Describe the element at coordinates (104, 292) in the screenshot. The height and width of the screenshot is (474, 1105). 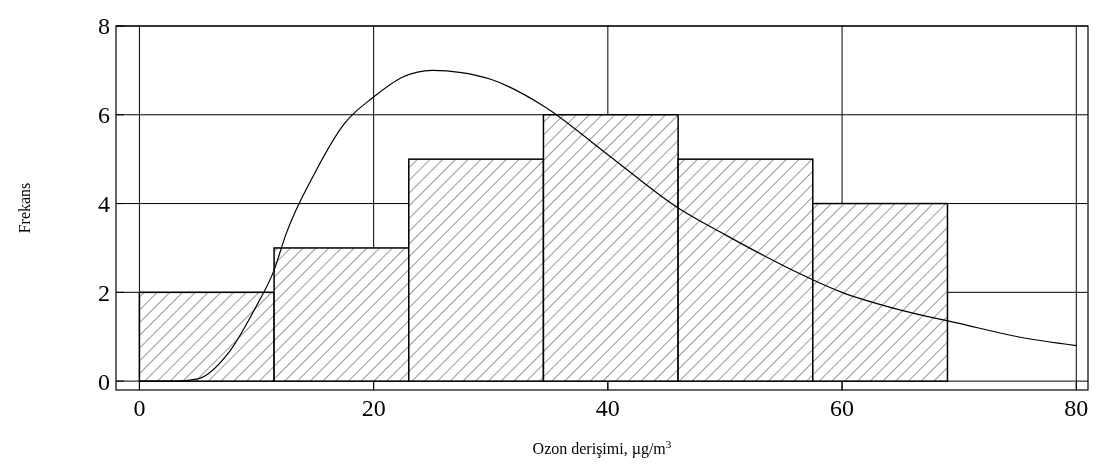
I see `y-tick-label: 2` at that location.